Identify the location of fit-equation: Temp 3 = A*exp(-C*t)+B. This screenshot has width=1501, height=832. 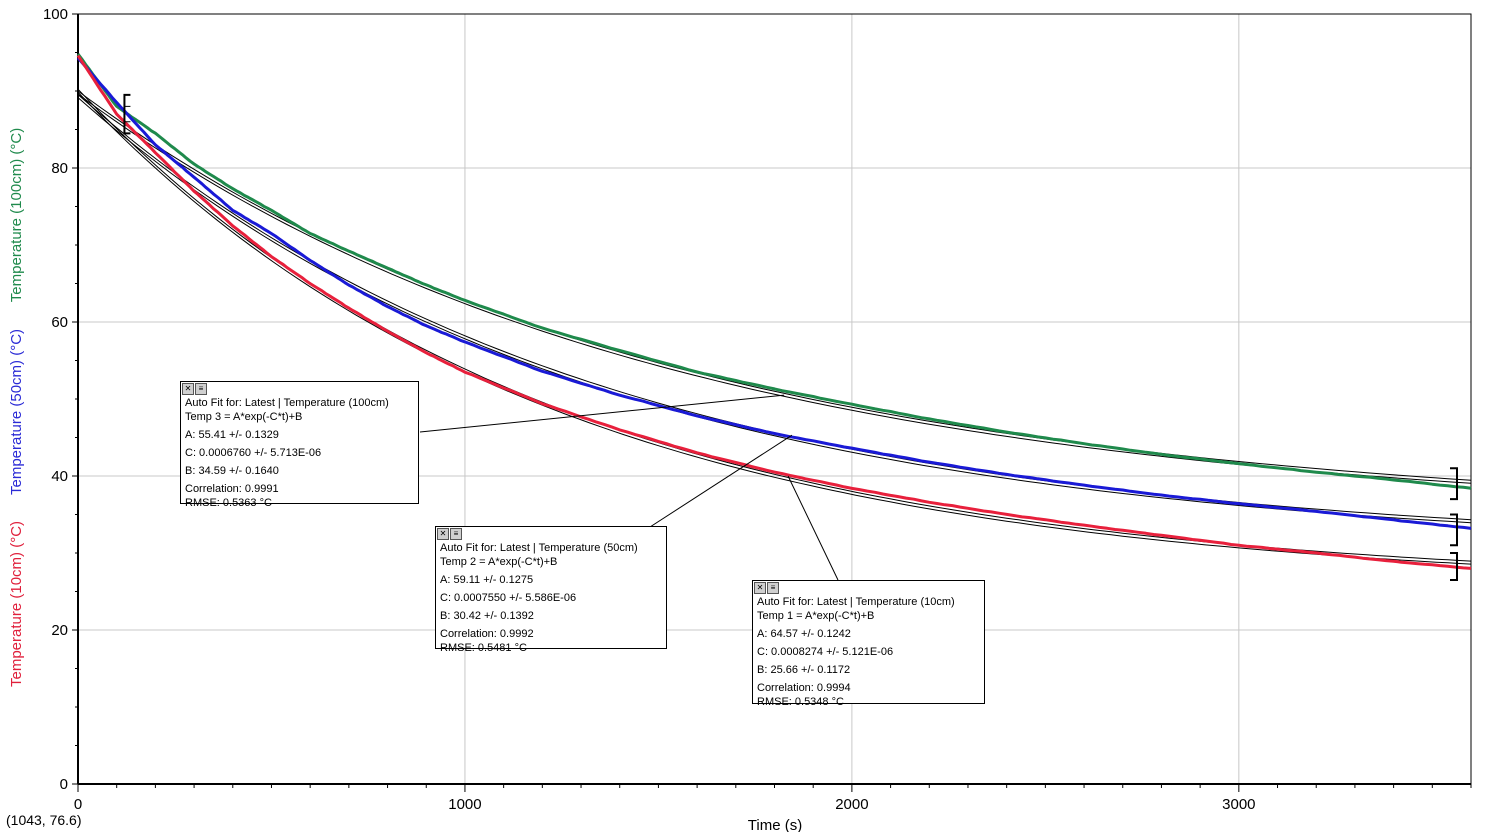
(244, 417).